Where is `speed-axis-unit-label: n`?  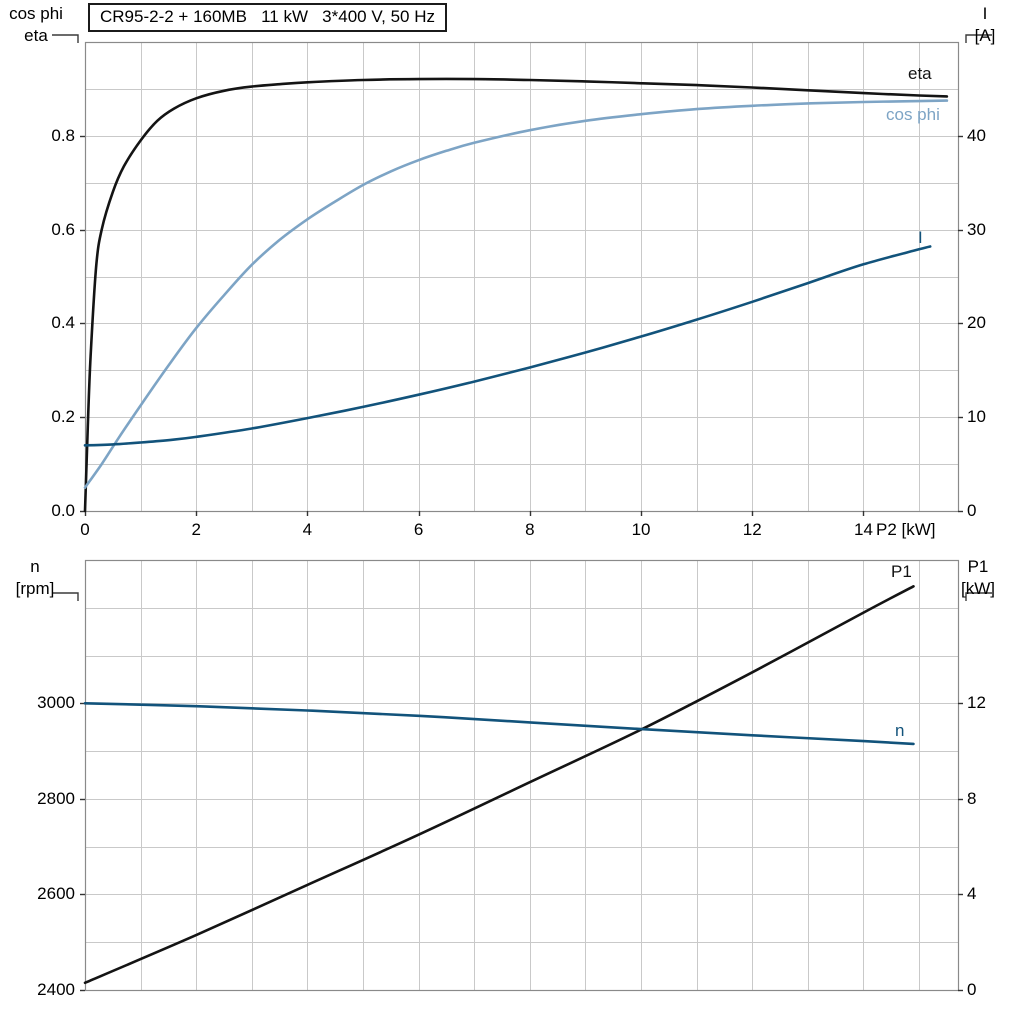 speed-axis-unit-label: n is located at coordinates (35, 566).